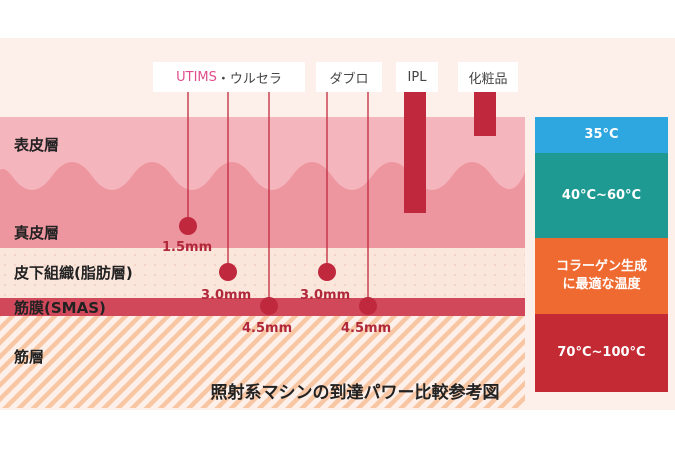 This screenshot has height=450, width=675. What do you see at coordinates (196, 77) in the screenshot?
I see `utims-label: UTIMS` at bounding box center [196, 77].